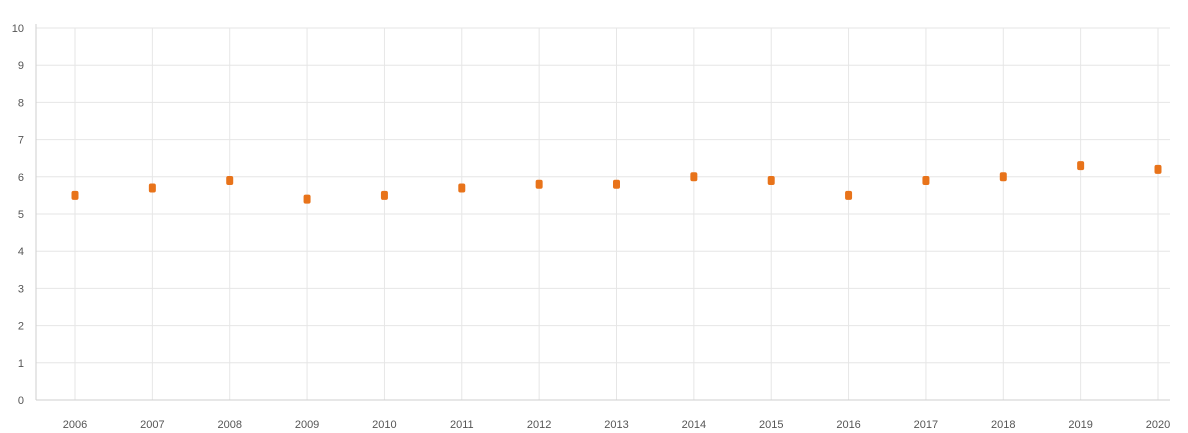 The height and width of the screenshot is (433, 1188). I want to click on y-tick-label: 6, so click(21, 178).